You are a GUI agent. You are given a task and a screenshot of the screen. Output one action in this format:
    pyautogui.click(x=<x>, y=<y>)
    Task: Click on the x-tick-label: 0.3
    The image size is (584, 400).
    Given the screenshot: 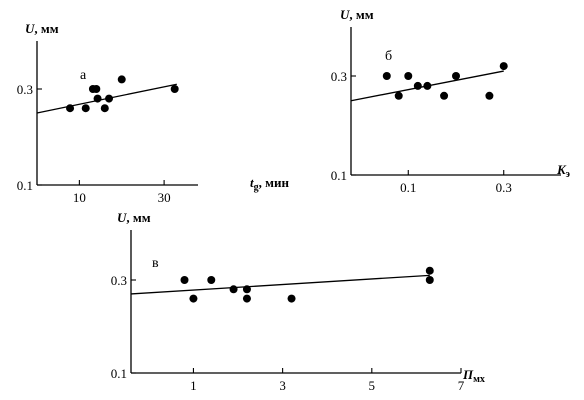 What is the action you would take?
    pyautogui.click(x=504, y=187)
    